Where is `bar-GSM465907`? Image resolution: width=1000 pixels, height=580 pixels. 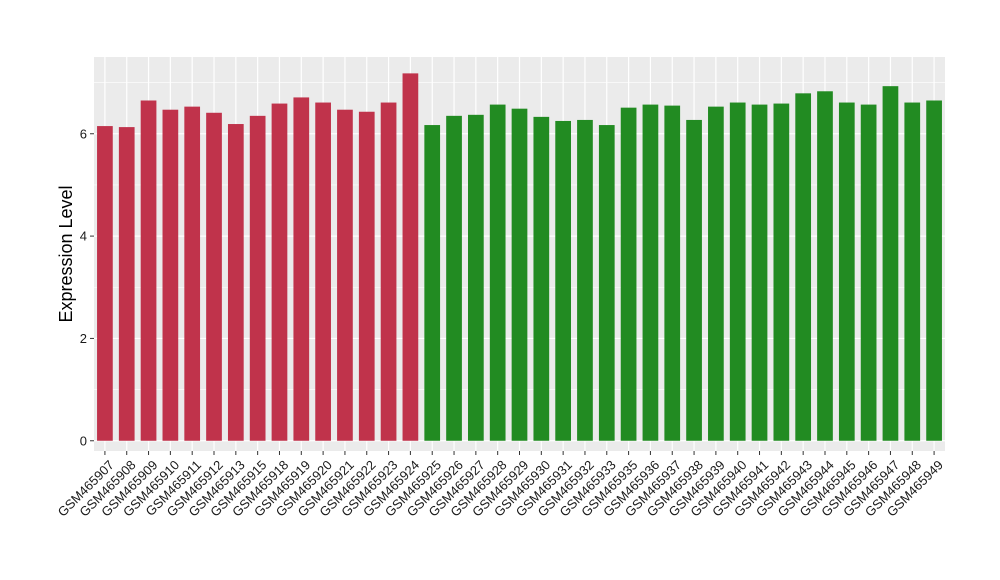 bar-GSM465907 is located at coordinates (105, 283).